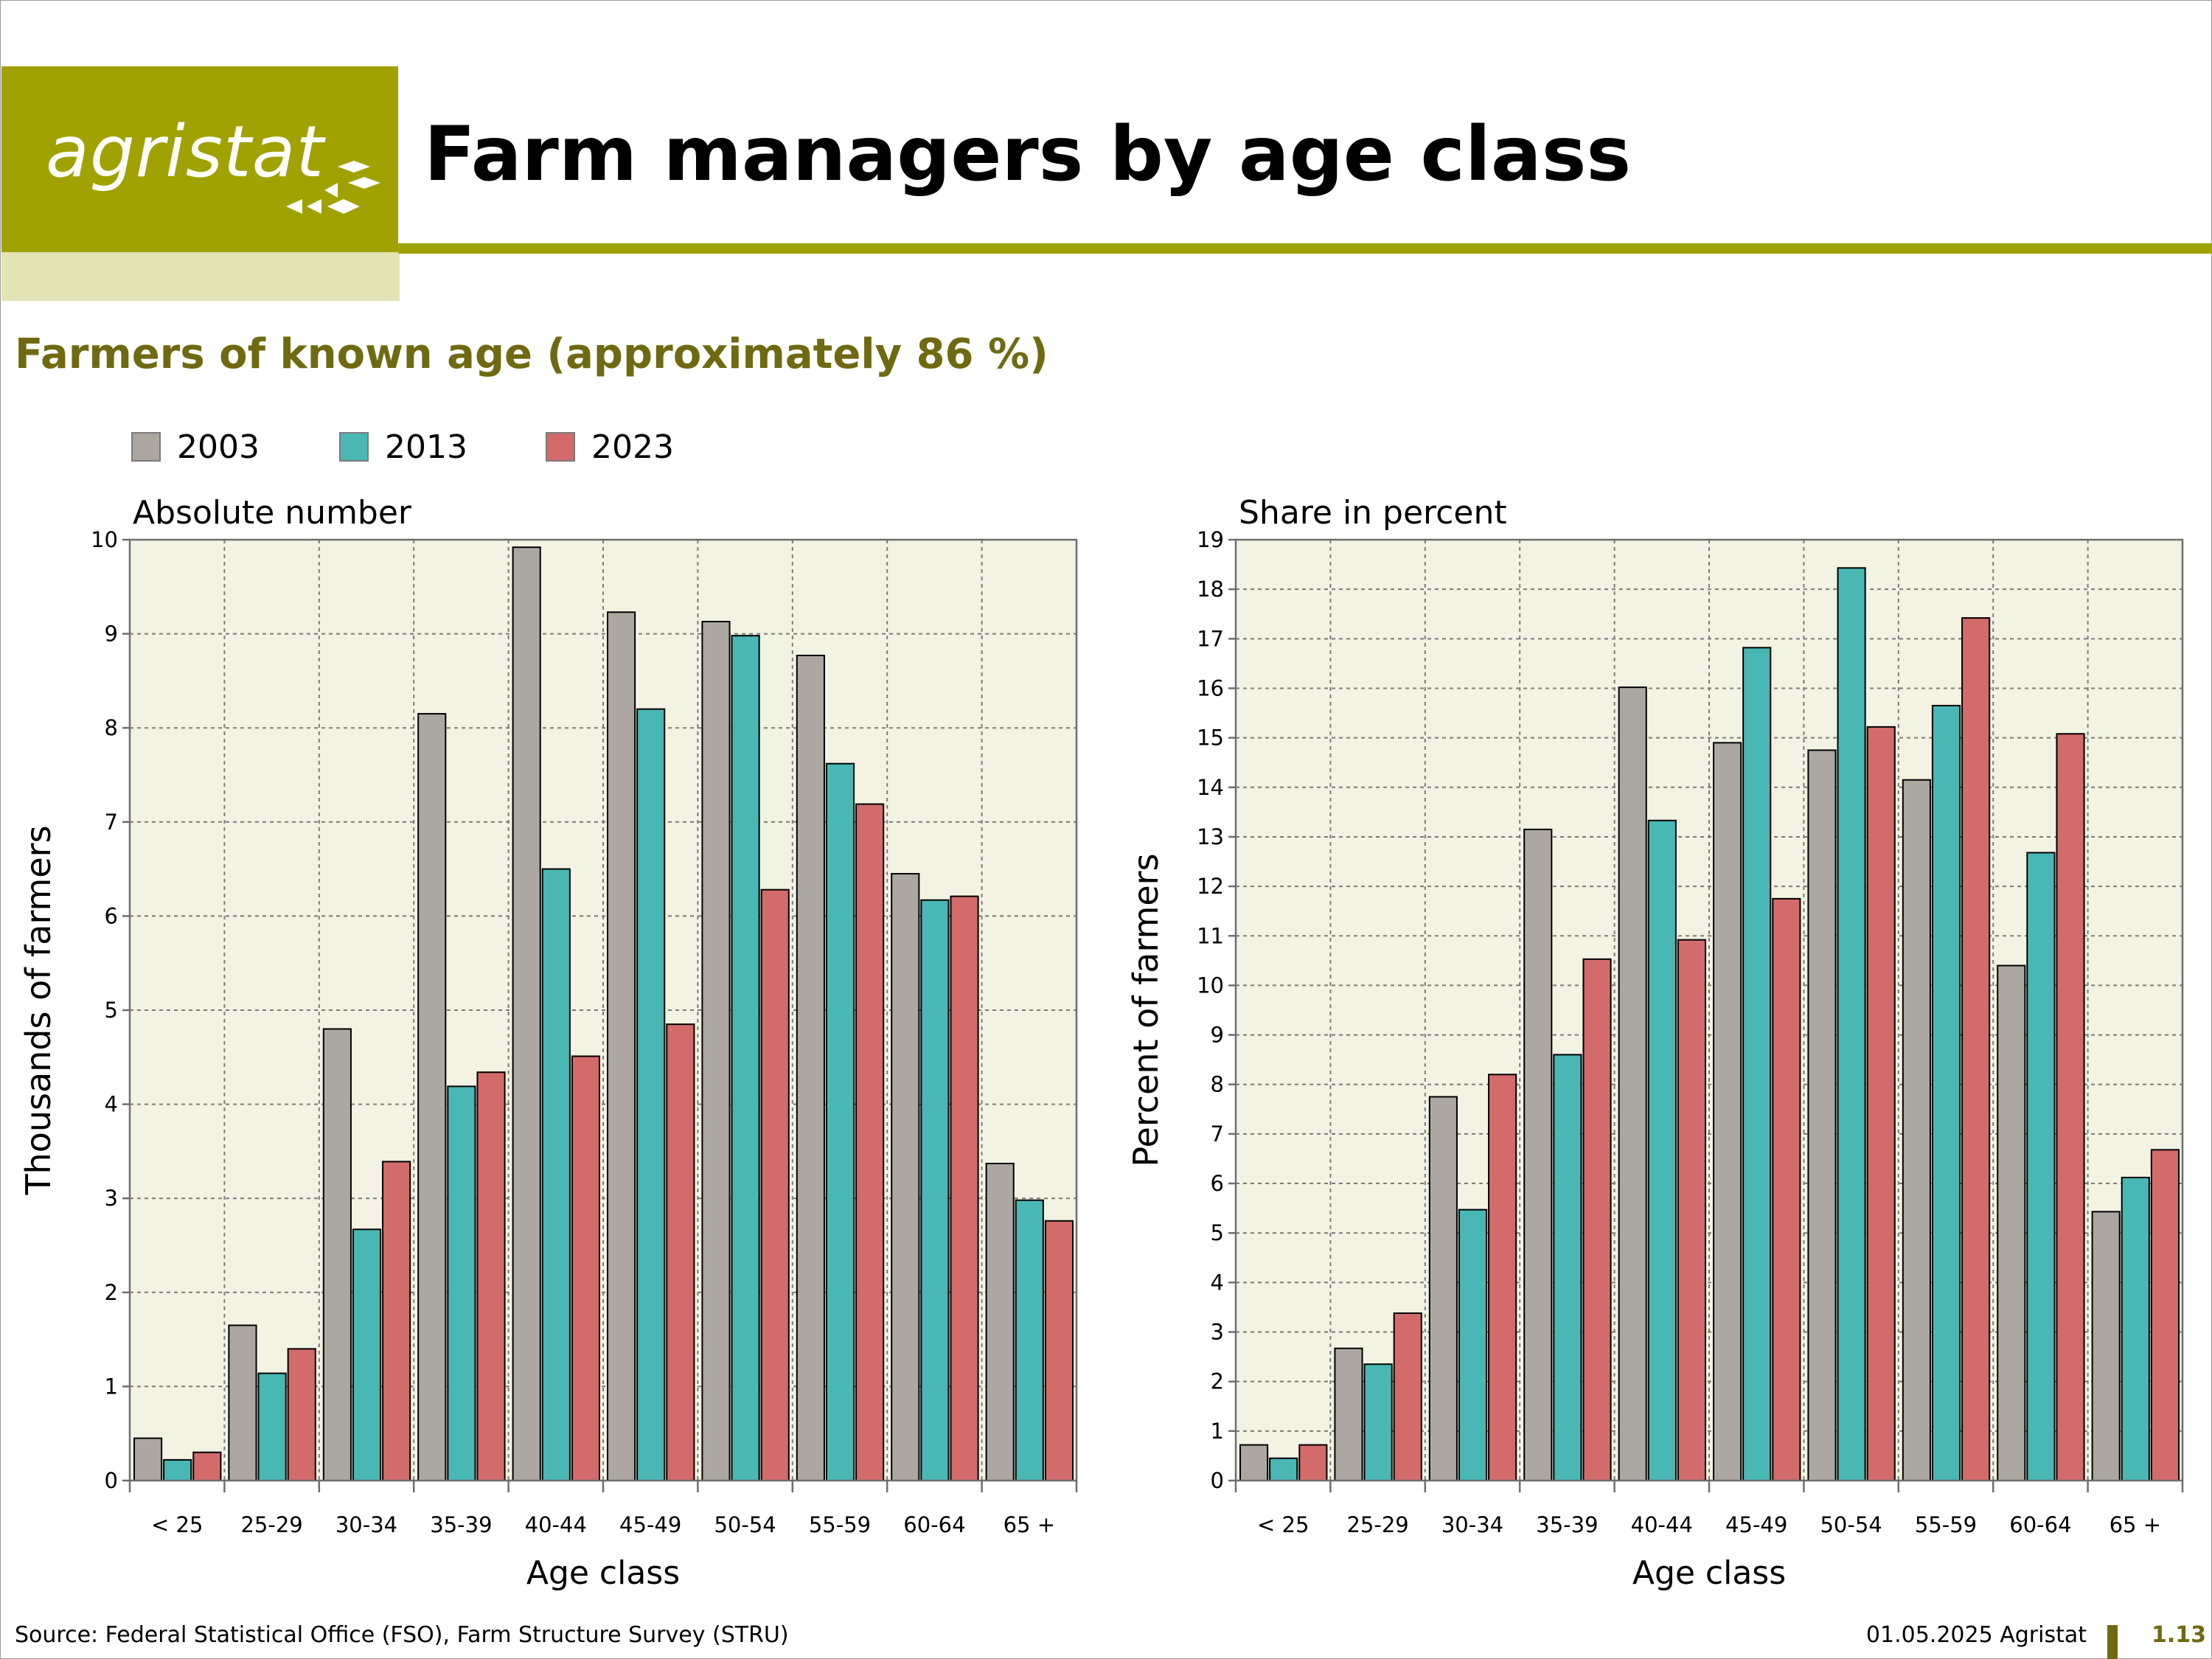 The width and height of the screenshot is (2212, 1659). What do you see at coordinates (1976, 1635) in the screenshot?
I see `footer-date: 01.05.2025 Agristat` at bounding box center [1976, 1635].